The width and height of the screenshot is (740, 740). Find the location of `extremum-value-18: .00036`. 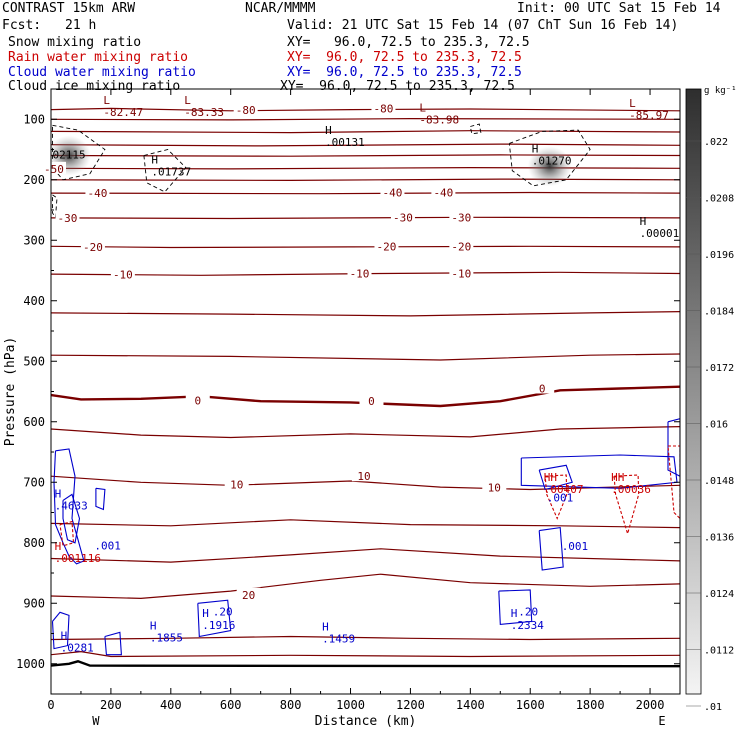

extremum-value-18: .00036 is located at coordinates (631, 489).